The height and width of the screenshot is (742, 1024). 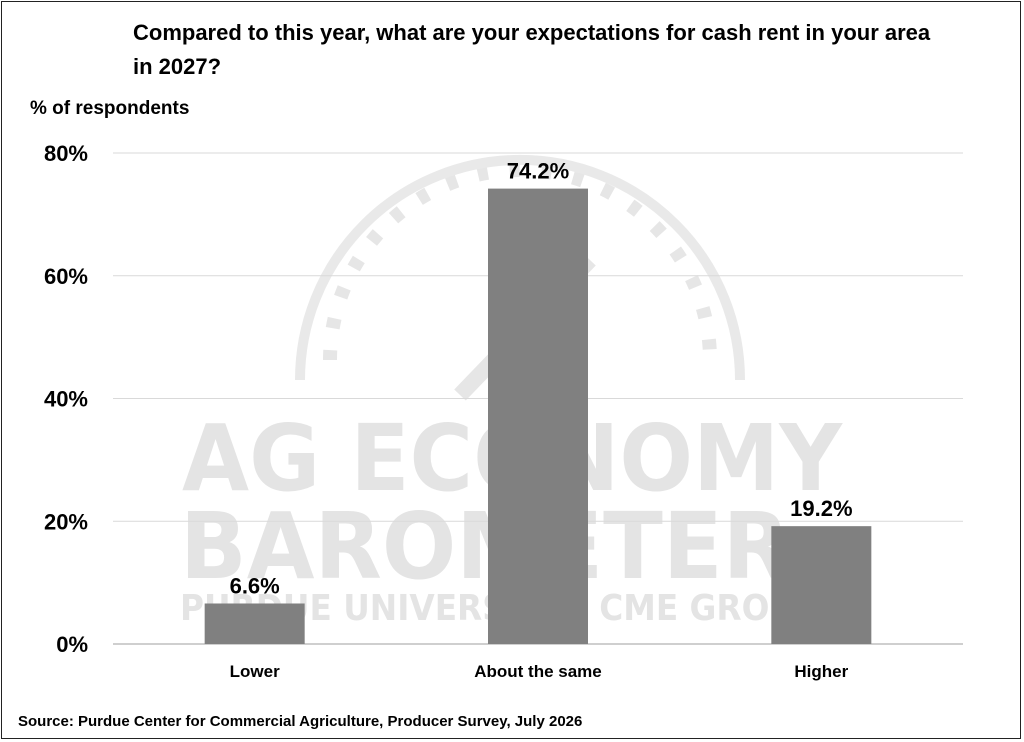 I want to click on y-tick-label: 20%, so click(x=66, y=521).